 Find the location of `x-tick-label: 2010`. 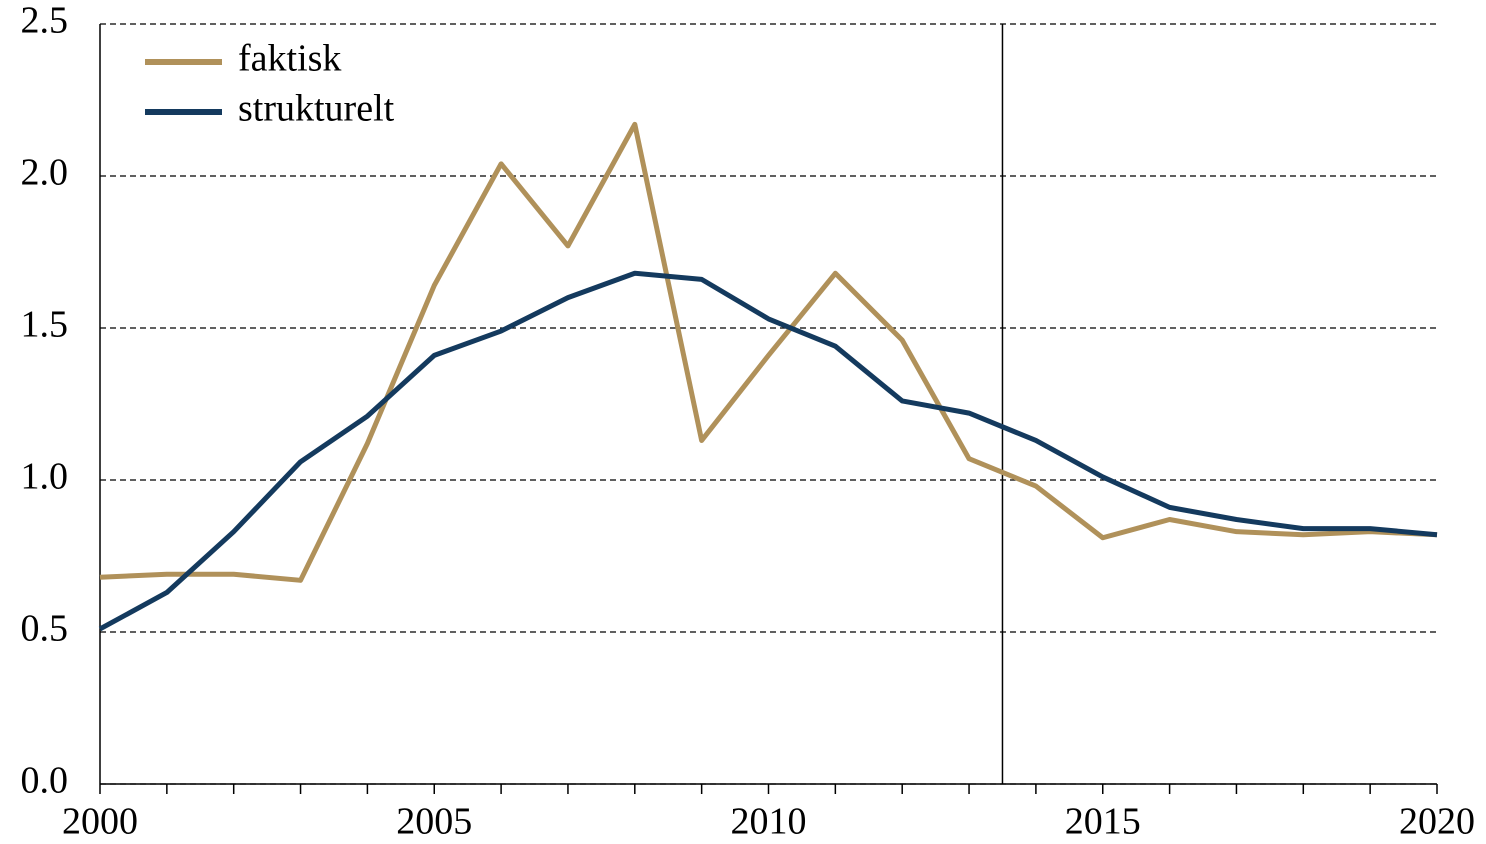

x-tick-label: 2010 is located at coordinates (769, 822).